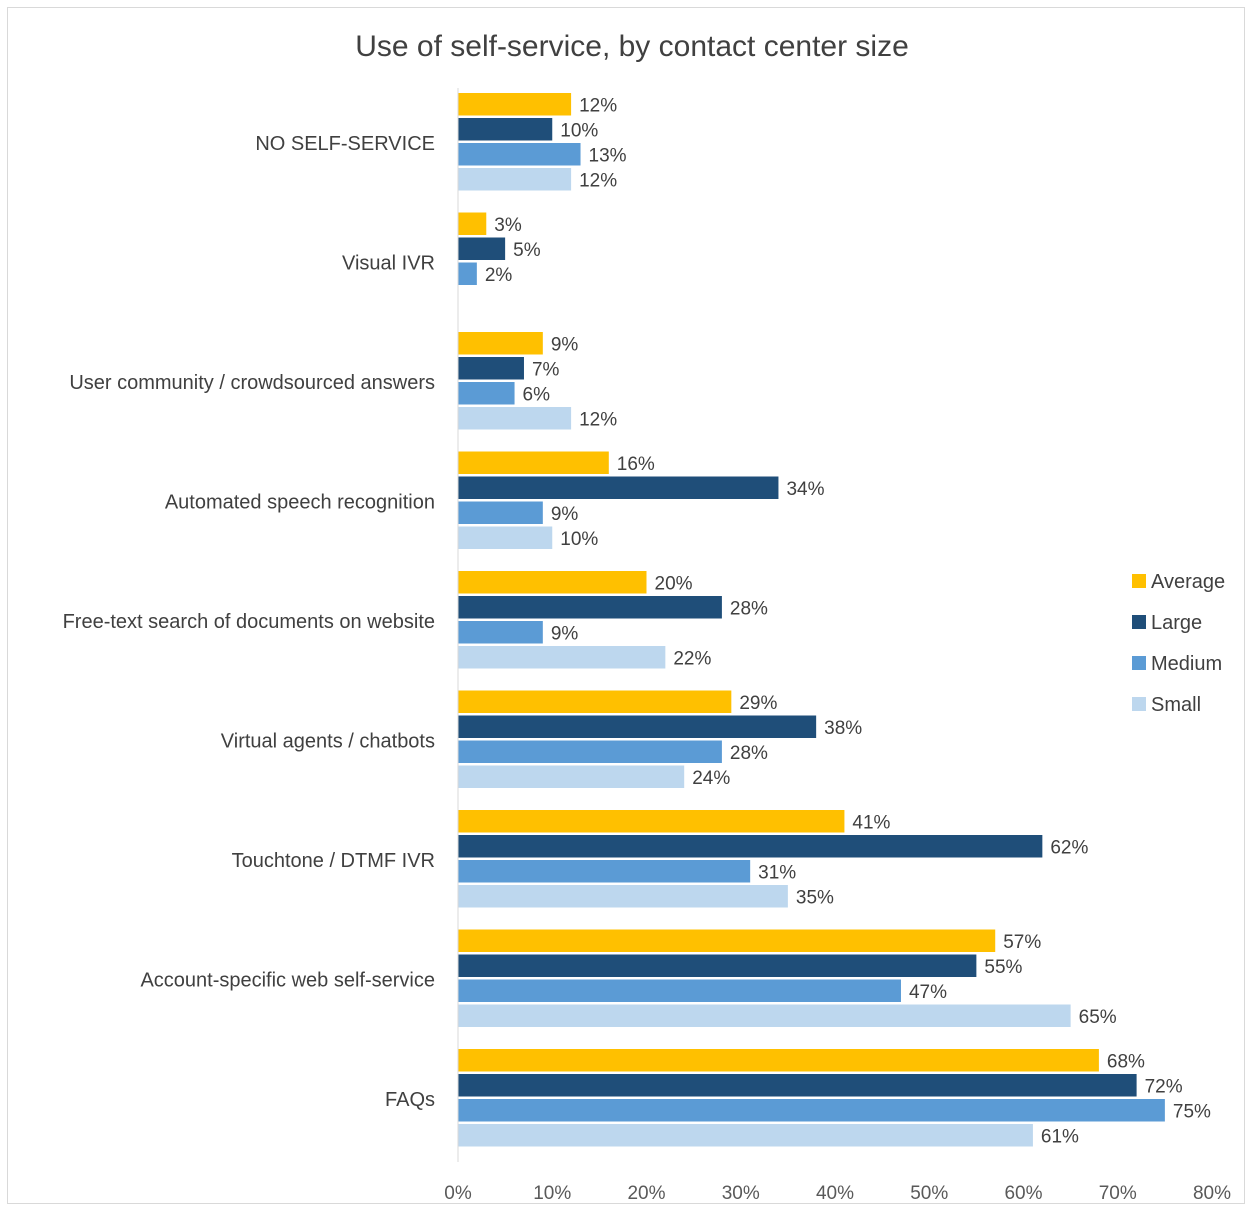 The image size is (1252, 1211). I want to click on x-tick-label: 80%, so click(1212, 1193).